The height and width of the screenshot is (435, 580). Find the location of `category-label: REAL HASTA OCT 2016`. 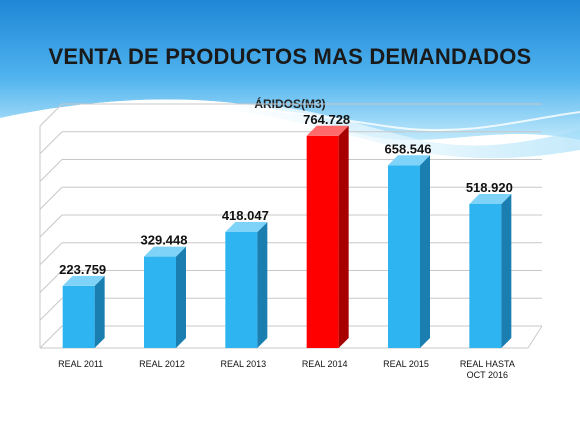

category-label: REAL HASTA OCT 2016 is located at coordinates (487, 369).